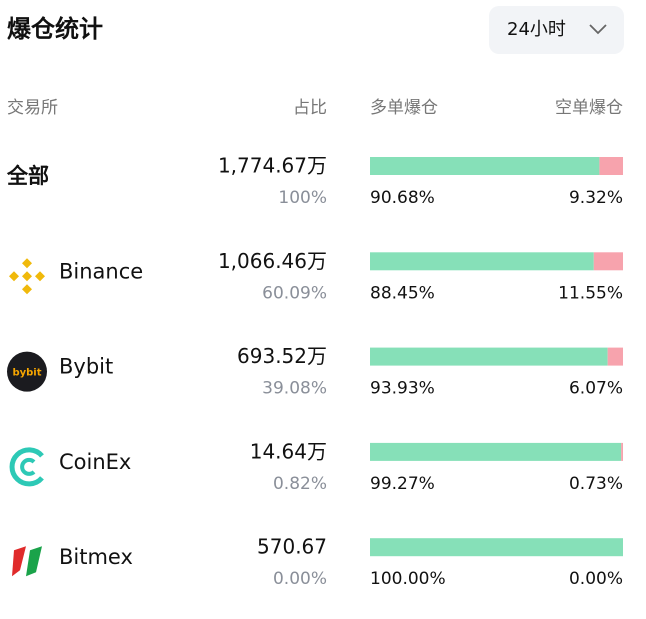 This screenshot has height=619, width=646. Describe the element at coordinates (55, 29) in the screenshot. I see `title: 爆仓统计` at that location.